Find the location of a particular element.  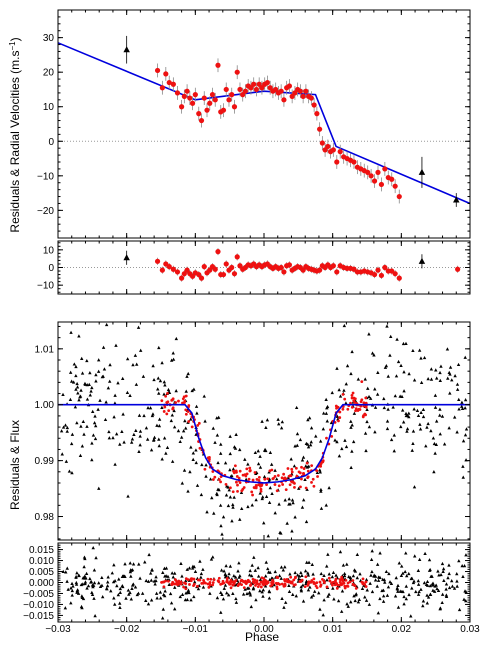

rv-black-point is located at coordinates (456, 199).